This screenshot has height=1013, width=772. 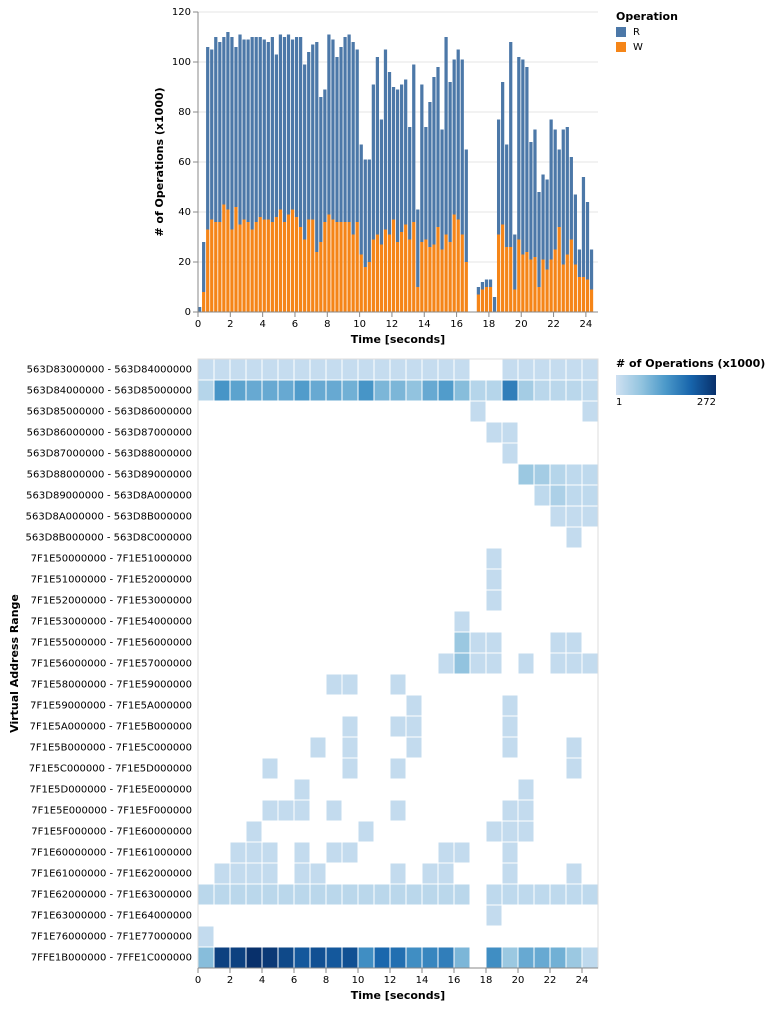 I want to click on legend-label: W, so click(x=638, y=47).